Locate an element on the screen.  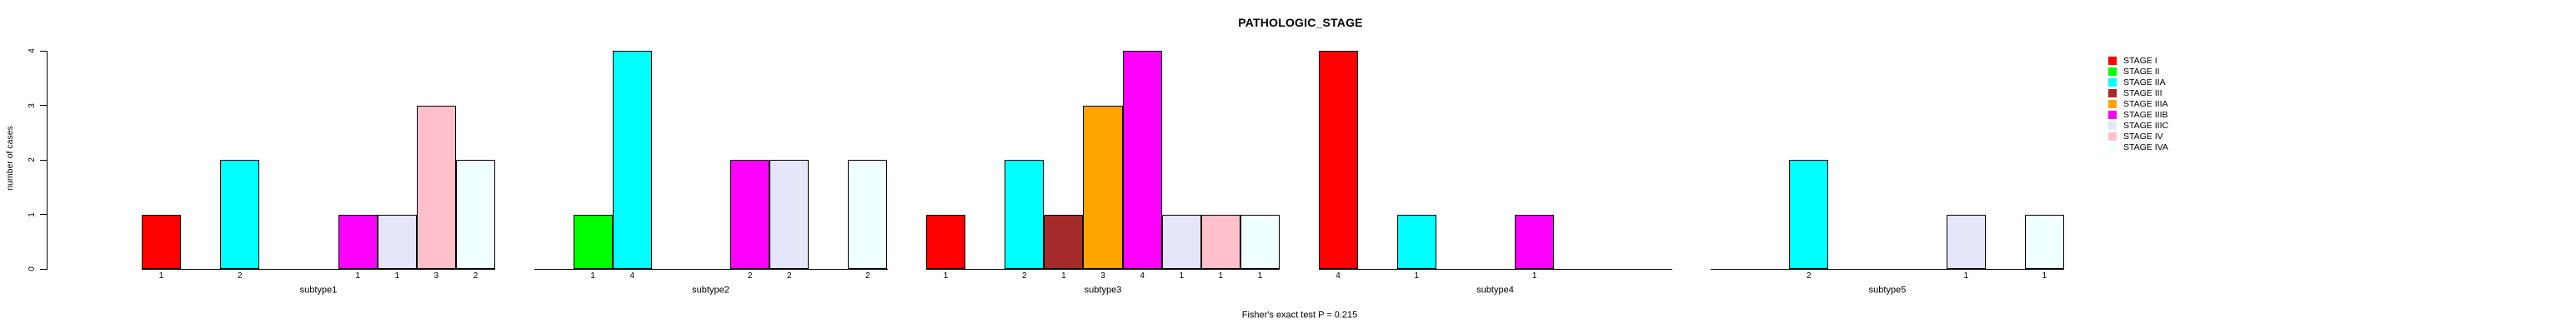
legend-label: STAGE III is located at coordinates (2143, 92).